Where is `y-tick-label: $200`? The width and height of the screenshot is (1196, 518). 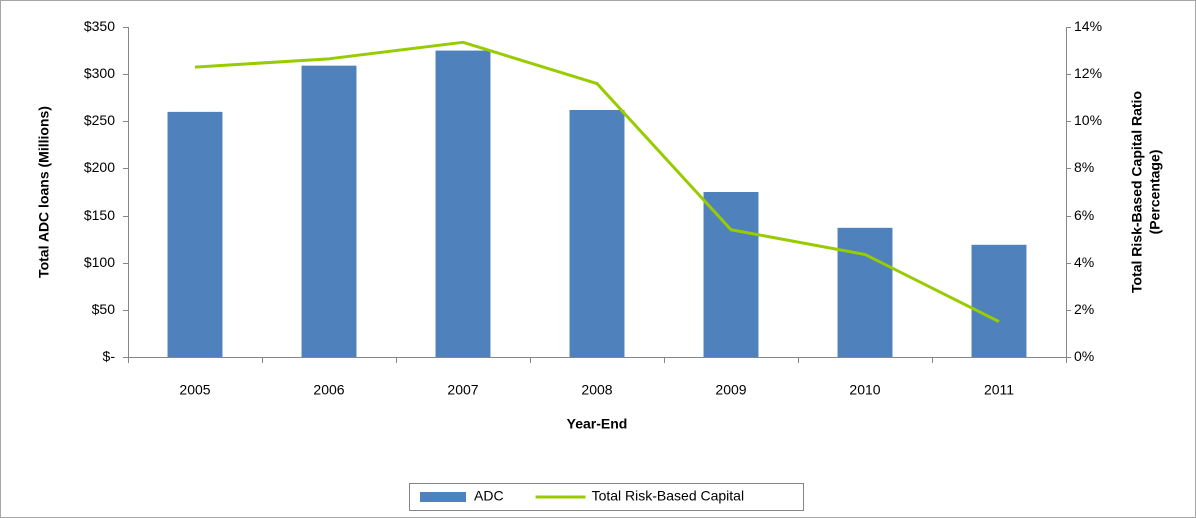
y-tick-label: $200 is located at coordinates (99, 167).